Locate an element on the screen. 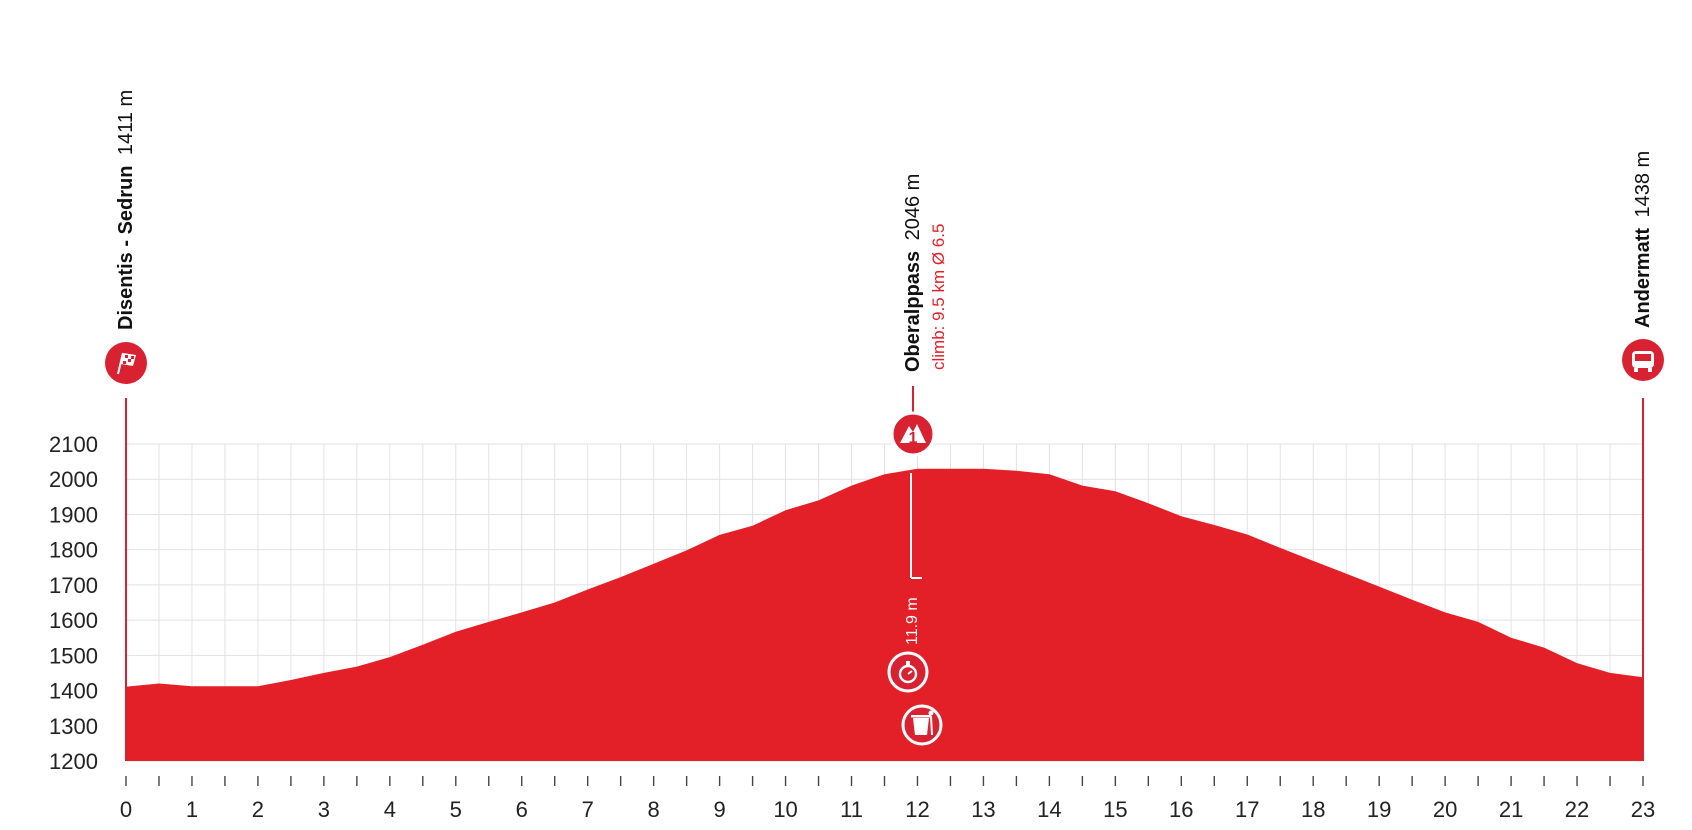 Image resolution: width=1692 pixels, height=830 pixels. waste-zone-marker is located at coordinates (922, 725).